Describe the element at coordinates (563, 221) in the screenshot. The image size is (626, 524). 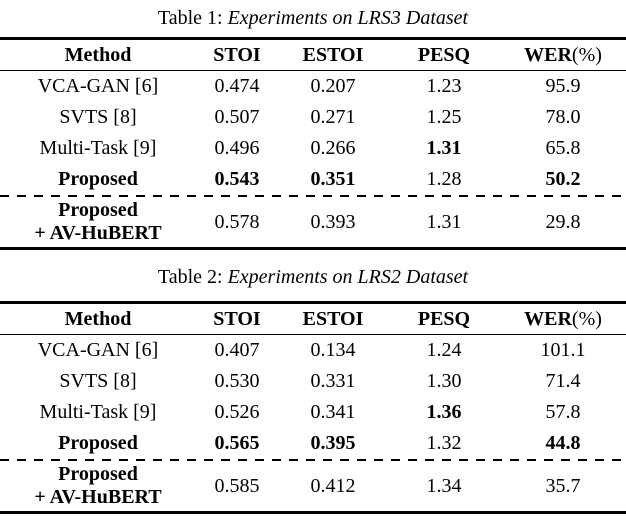
I see `cell-wer: 29.8` at that location.